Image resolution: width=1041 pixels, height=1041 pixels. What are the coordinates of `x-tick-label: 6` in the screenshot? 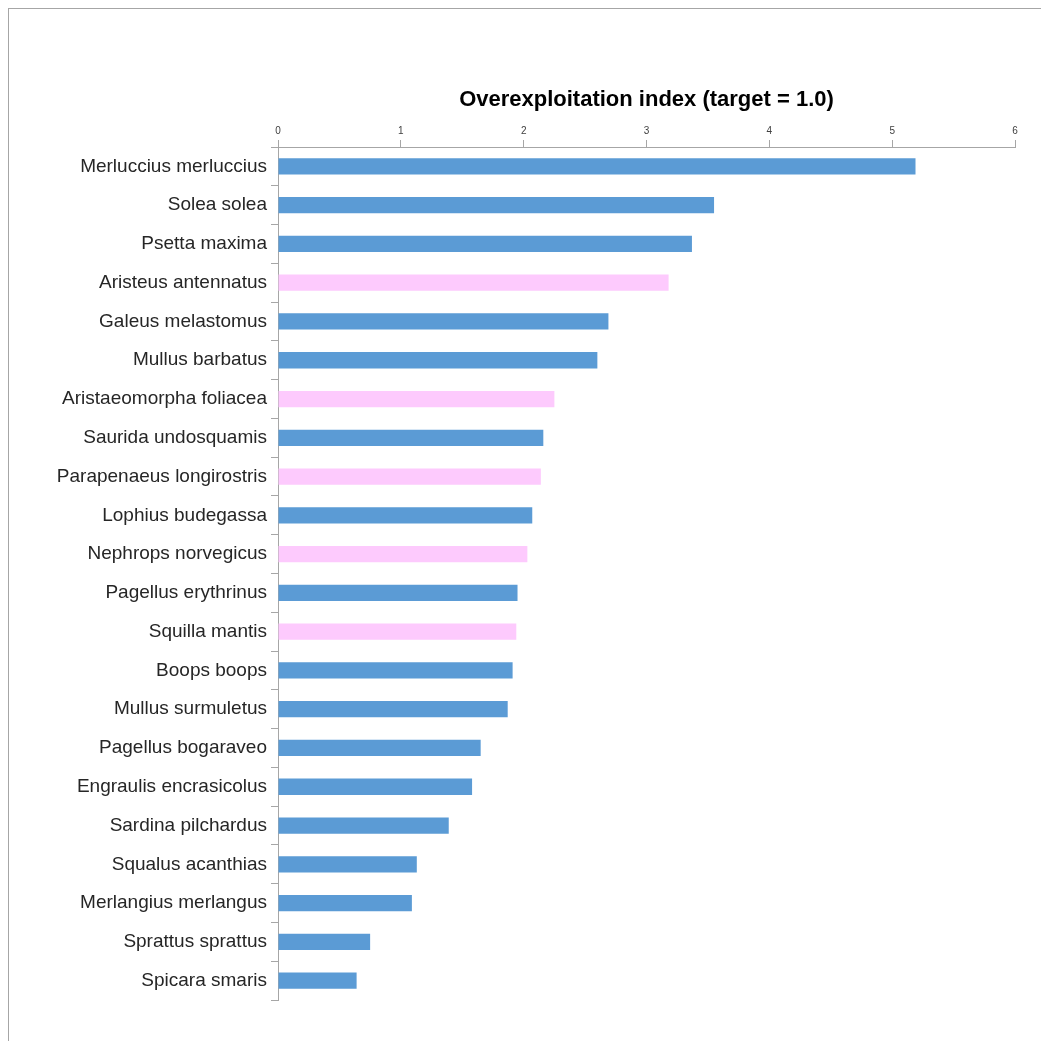 It's located at (1015, 130).